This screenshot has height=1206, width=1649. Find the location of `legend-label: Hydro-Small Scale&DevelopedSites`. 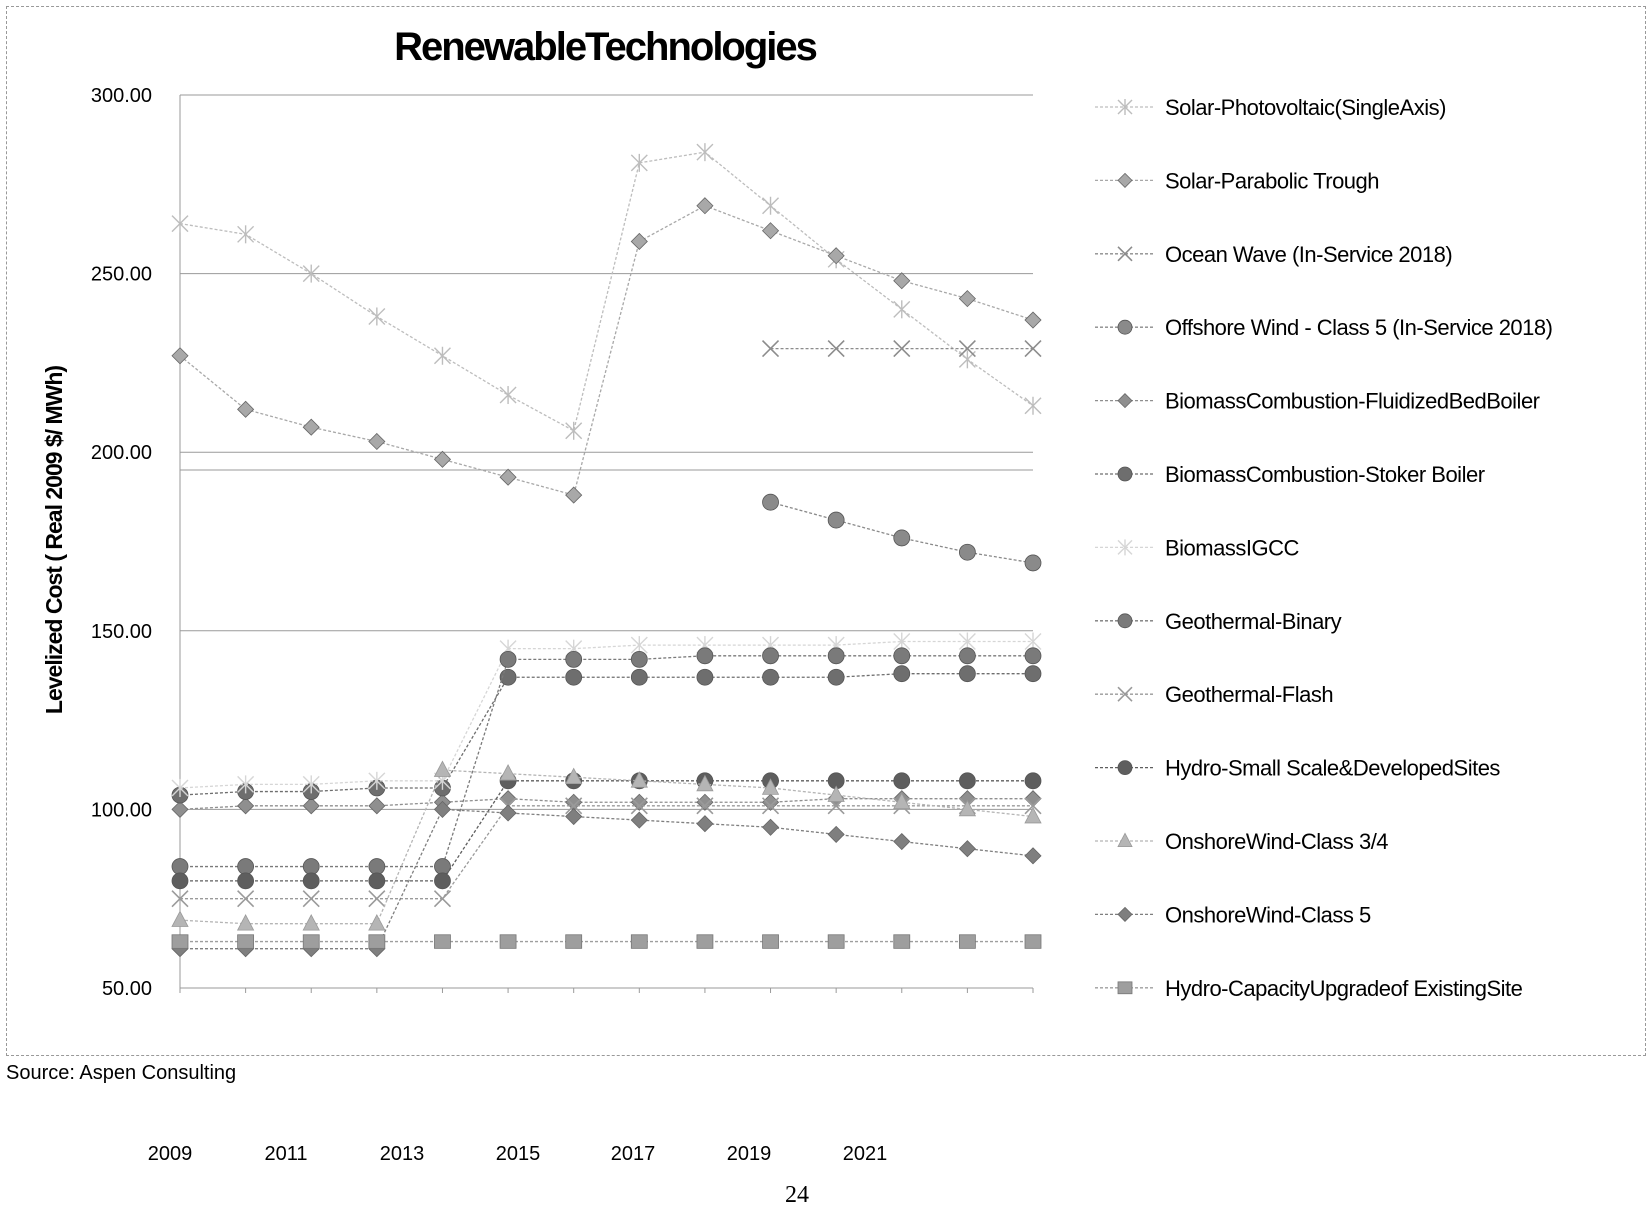

legend-label: Hydro-Small Scale&DevelopedSites is located at coordinates (1332, 768).